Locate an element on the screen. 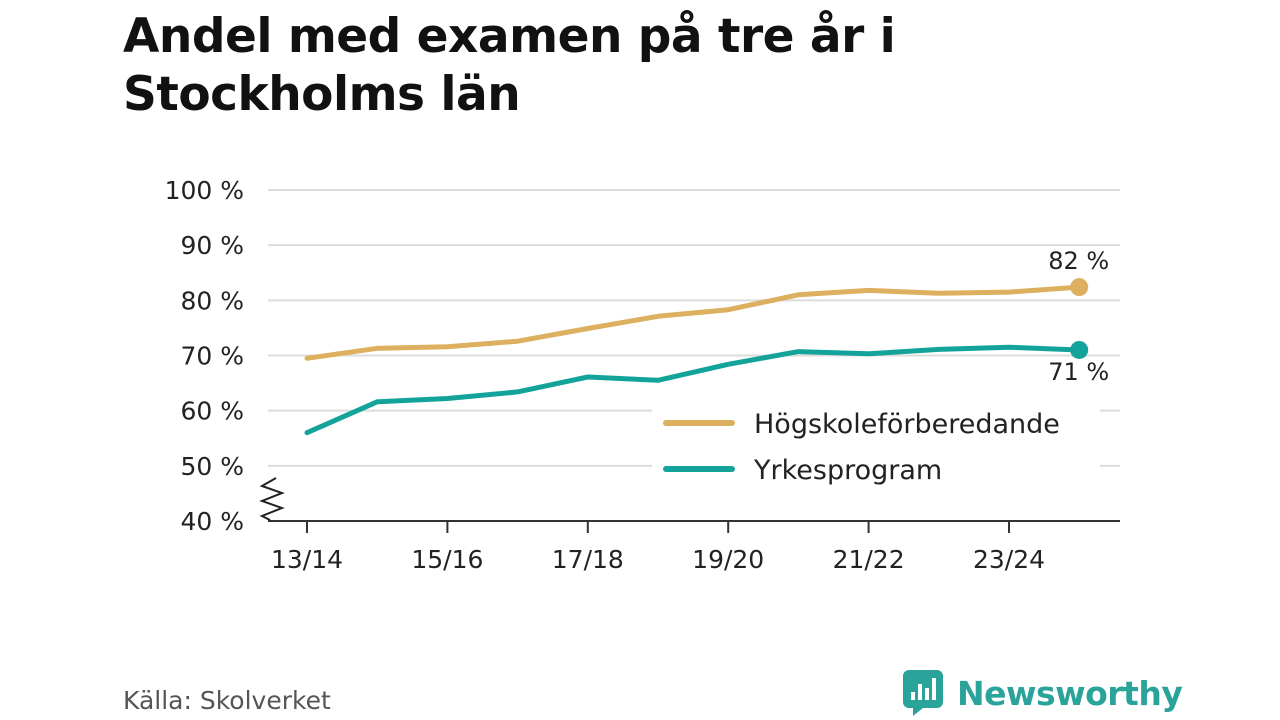 This screenshot has height=720, width=1280. brand-name: Newsworthy is located at coordinates (1070, 693).